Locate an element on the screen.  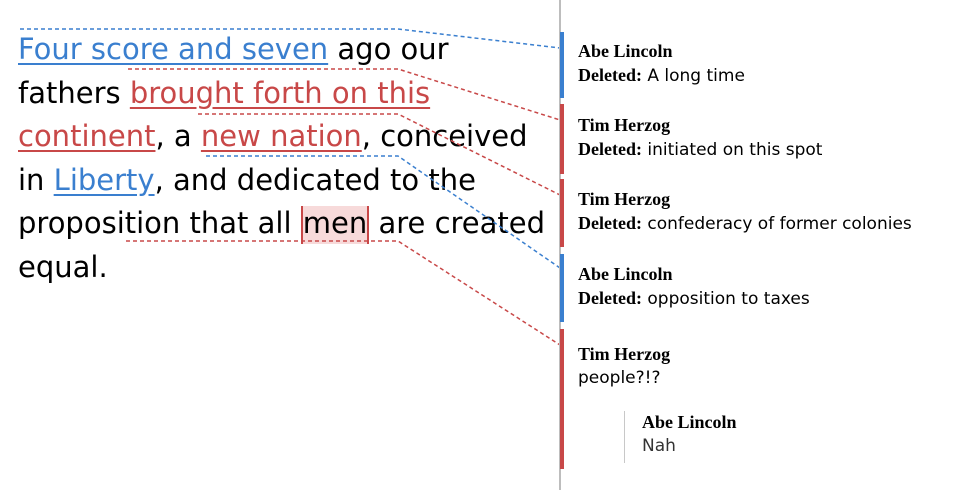
reply-text: Nah is located at coordinates (659, 446).